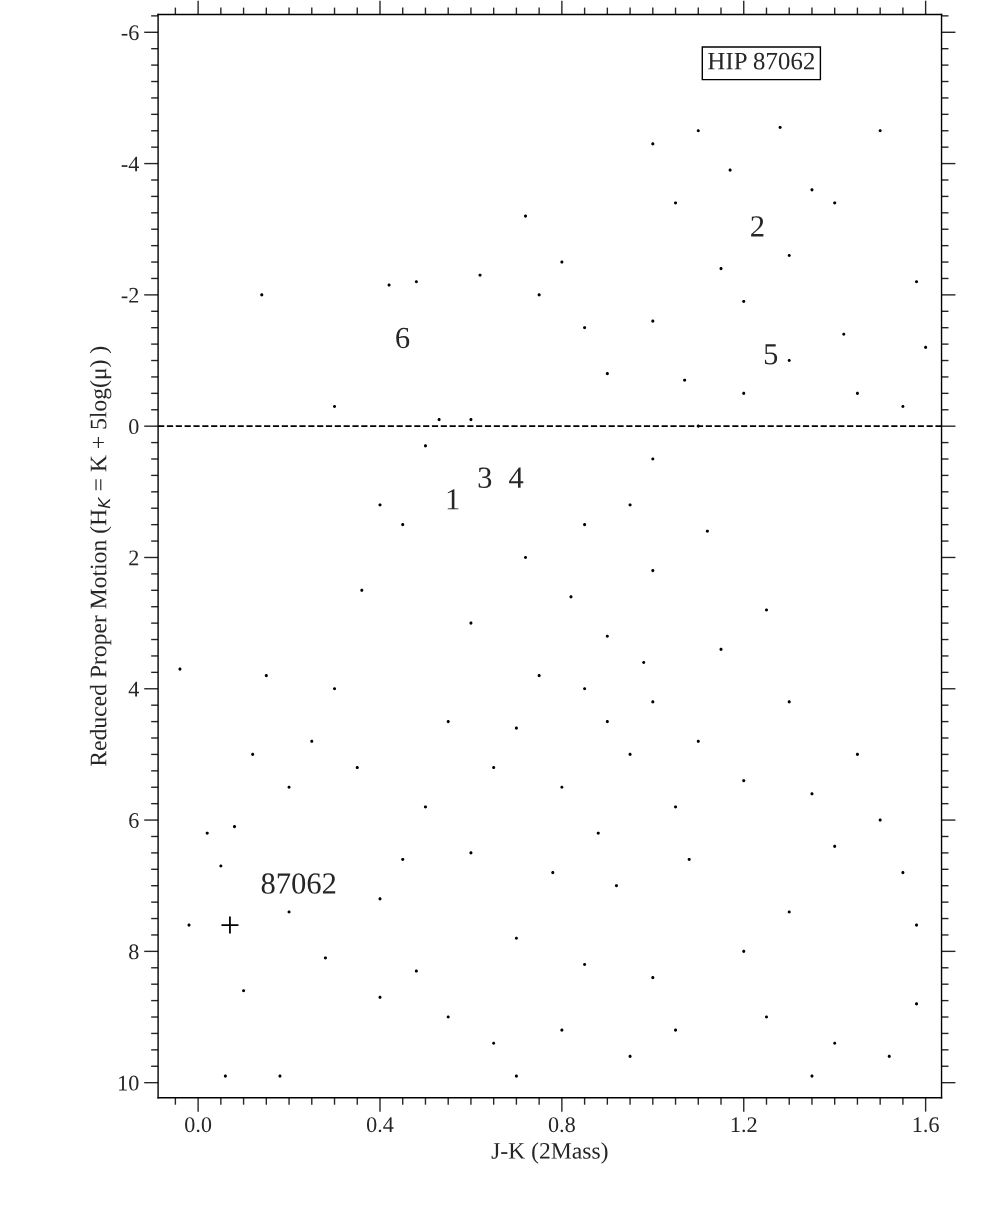 This screenshot has height=1213, width=1007. What do you see at coordinates (133, 689) in the screenshot?
I see `y-tick-label: 4` at bounding box center [133, 689].